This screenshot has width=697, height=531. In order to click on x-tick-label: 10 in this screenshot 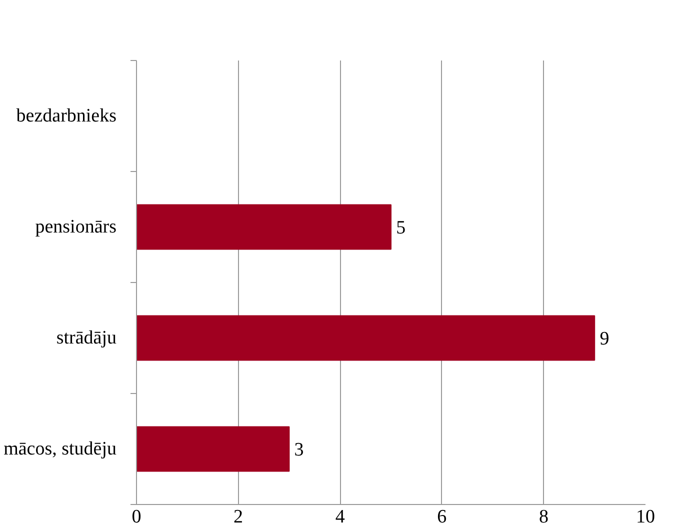, I will do `click(645, 517)`.